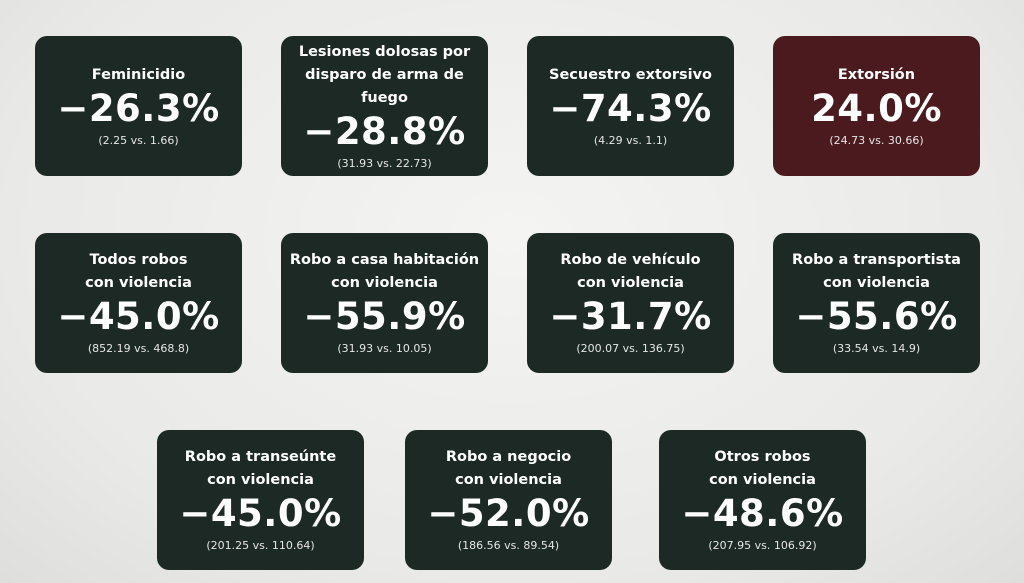 This screenshot has width=1024, height=583. Describe the element at coordinates (384, 260) in the screenshot. I see `card-title: Robo a casa habitación` at that location.